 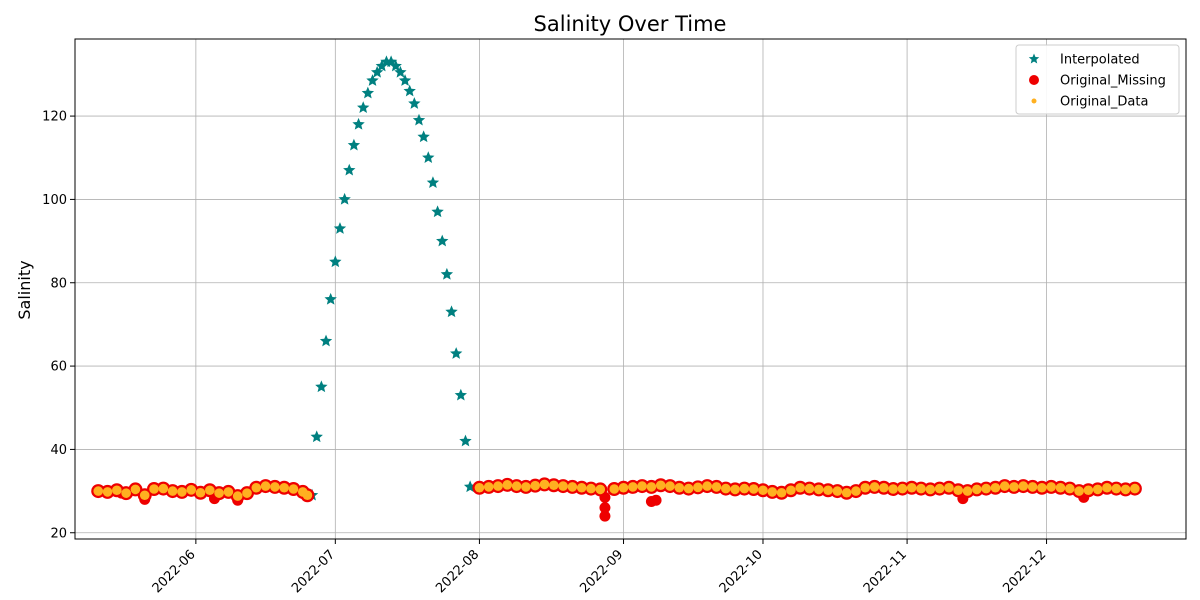 What do you see at coordinates (58, 533) in the screenshot?
I see `y-tick-label: 20` at bounding box center [58, 533].